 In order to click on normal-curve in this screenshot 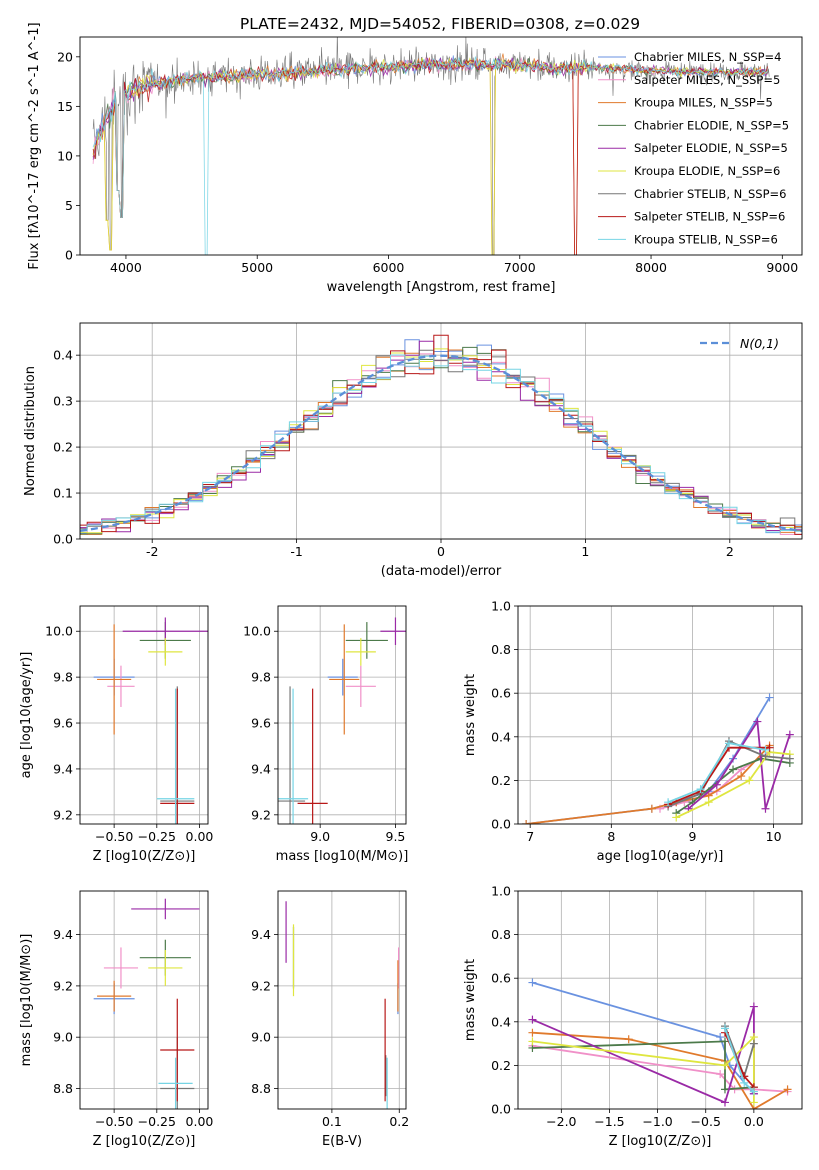, I will do `click(441, 443)`.